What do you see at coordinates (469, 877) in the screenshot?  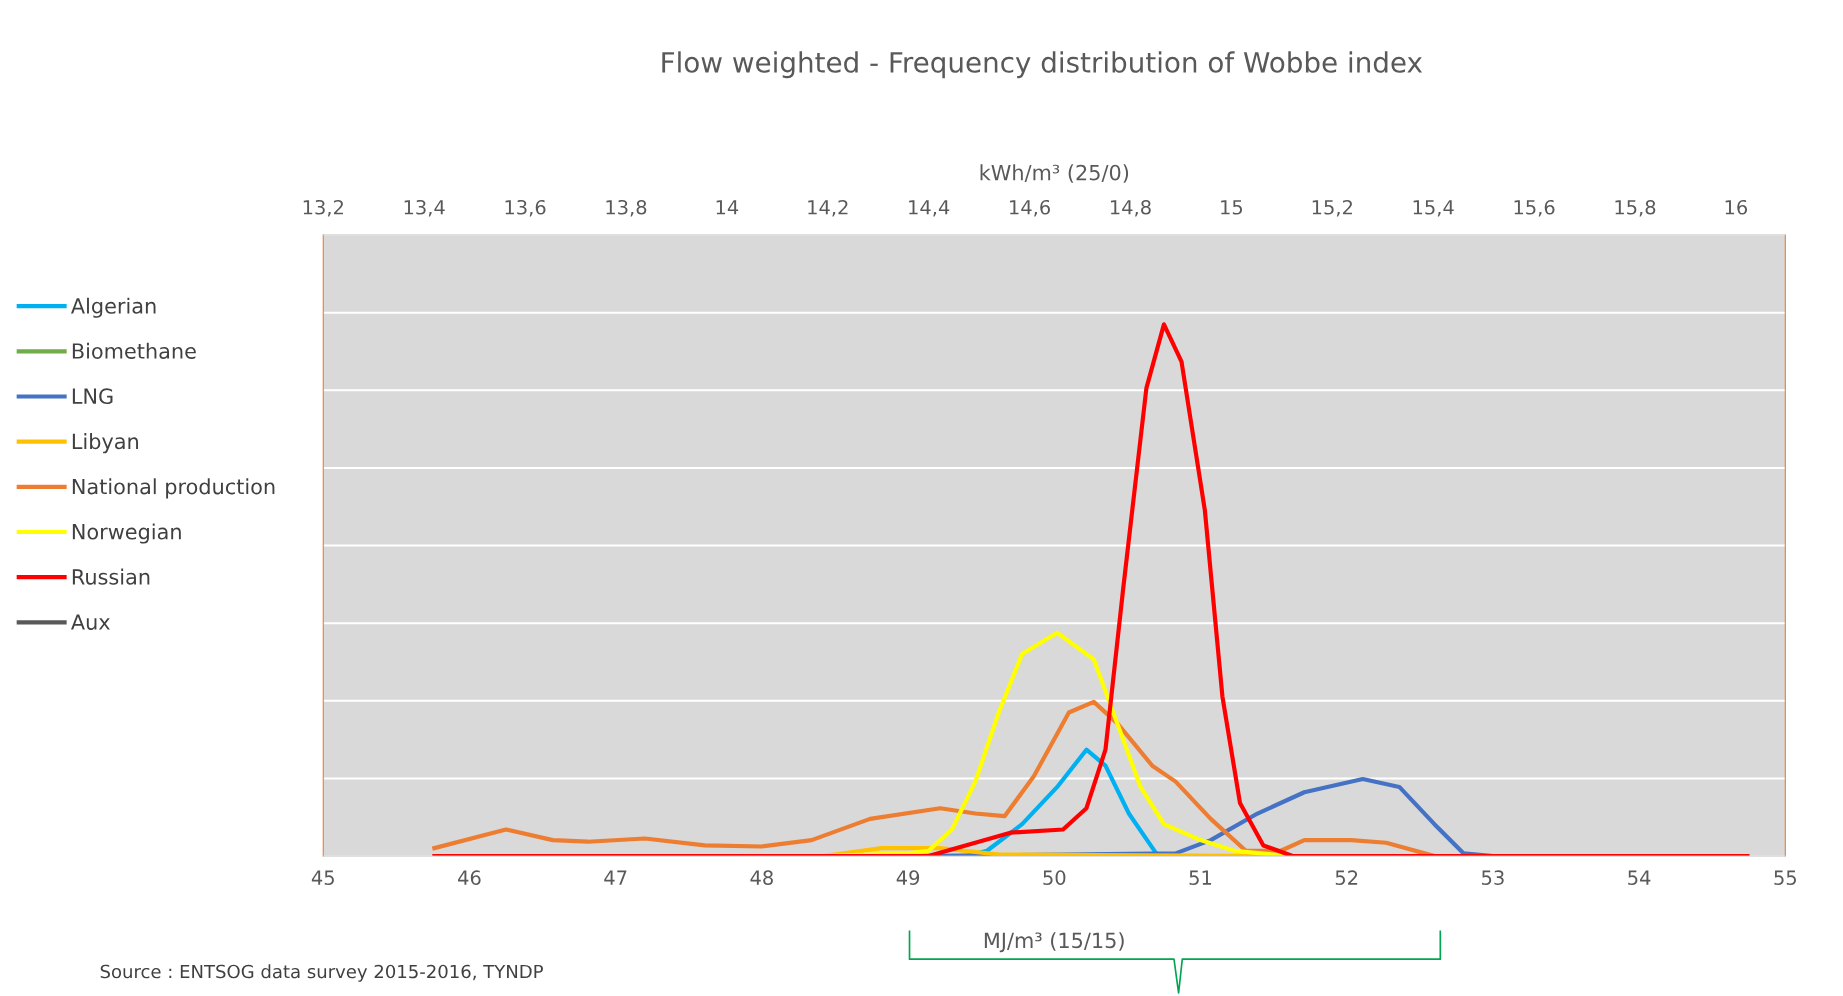 I see `x-tick-label: 46` at bounding box center [469, 877].